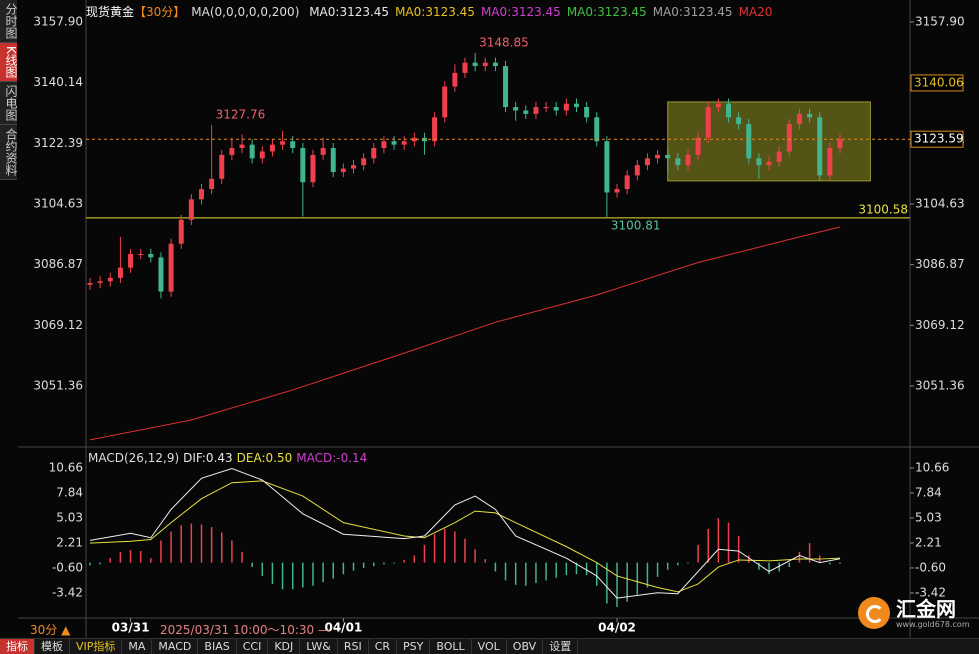  I want to click on y-tick-label-right: 3051.36, so click(940, 385).